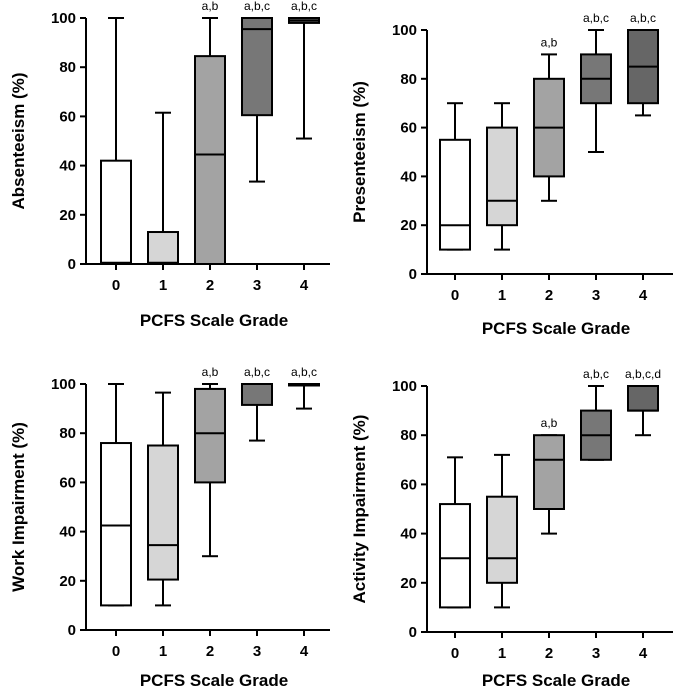 This screenshot has height=691, width=685. What do you see at coordinates (359, 509) in the screenshot?
I see `y-axis-label: Activity Impairment (%)` at bounding box center [359, 509].